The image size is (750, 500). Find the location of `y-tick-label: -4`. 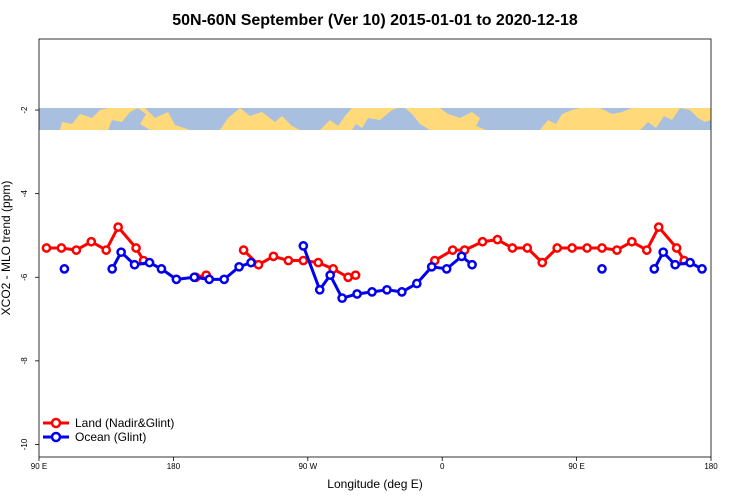

y-tick-label: -4 is located at coordinates (24, 194).